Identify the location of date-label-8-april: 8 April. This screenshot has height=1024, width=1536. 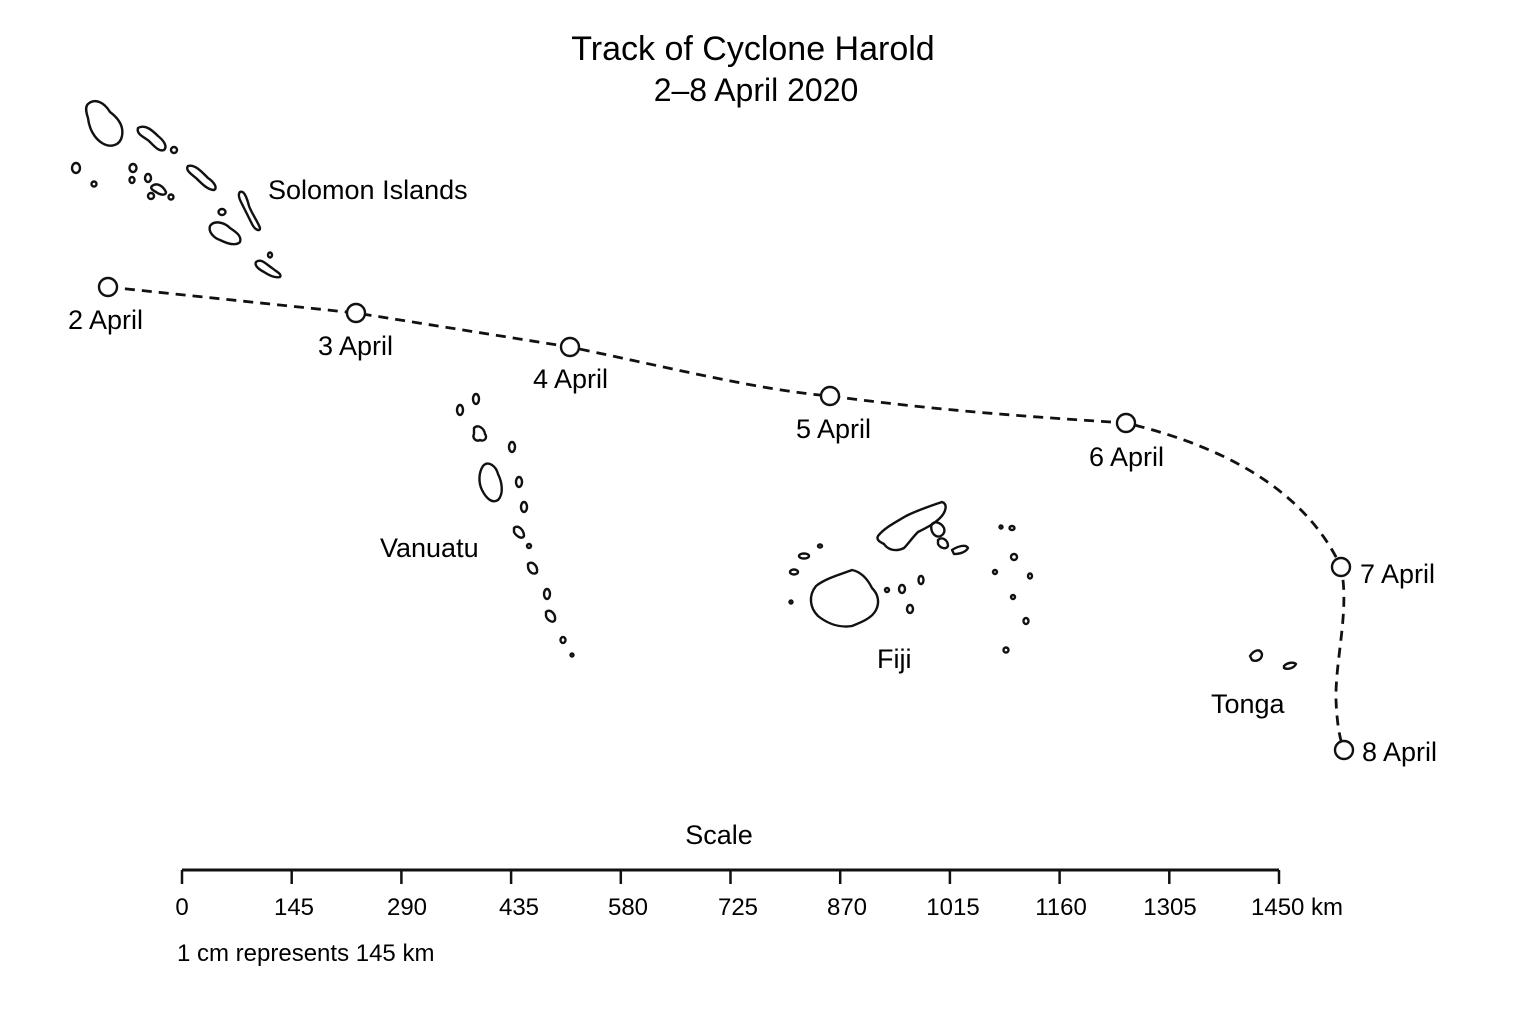
(1399, 752).